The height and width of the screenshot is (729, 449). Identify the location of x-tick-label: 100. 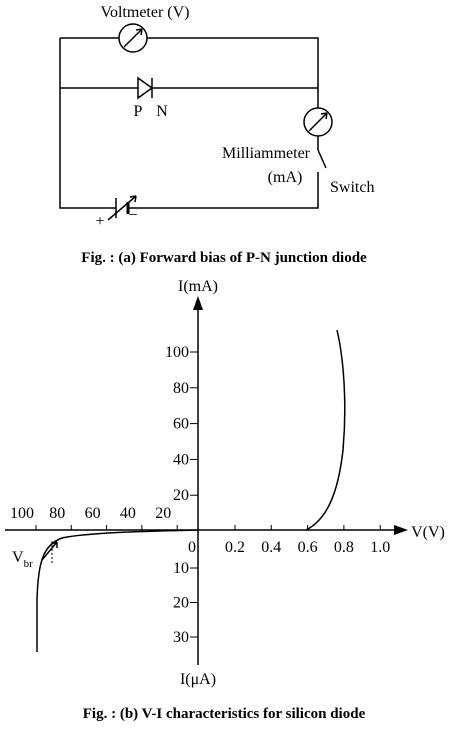
(22, 513).